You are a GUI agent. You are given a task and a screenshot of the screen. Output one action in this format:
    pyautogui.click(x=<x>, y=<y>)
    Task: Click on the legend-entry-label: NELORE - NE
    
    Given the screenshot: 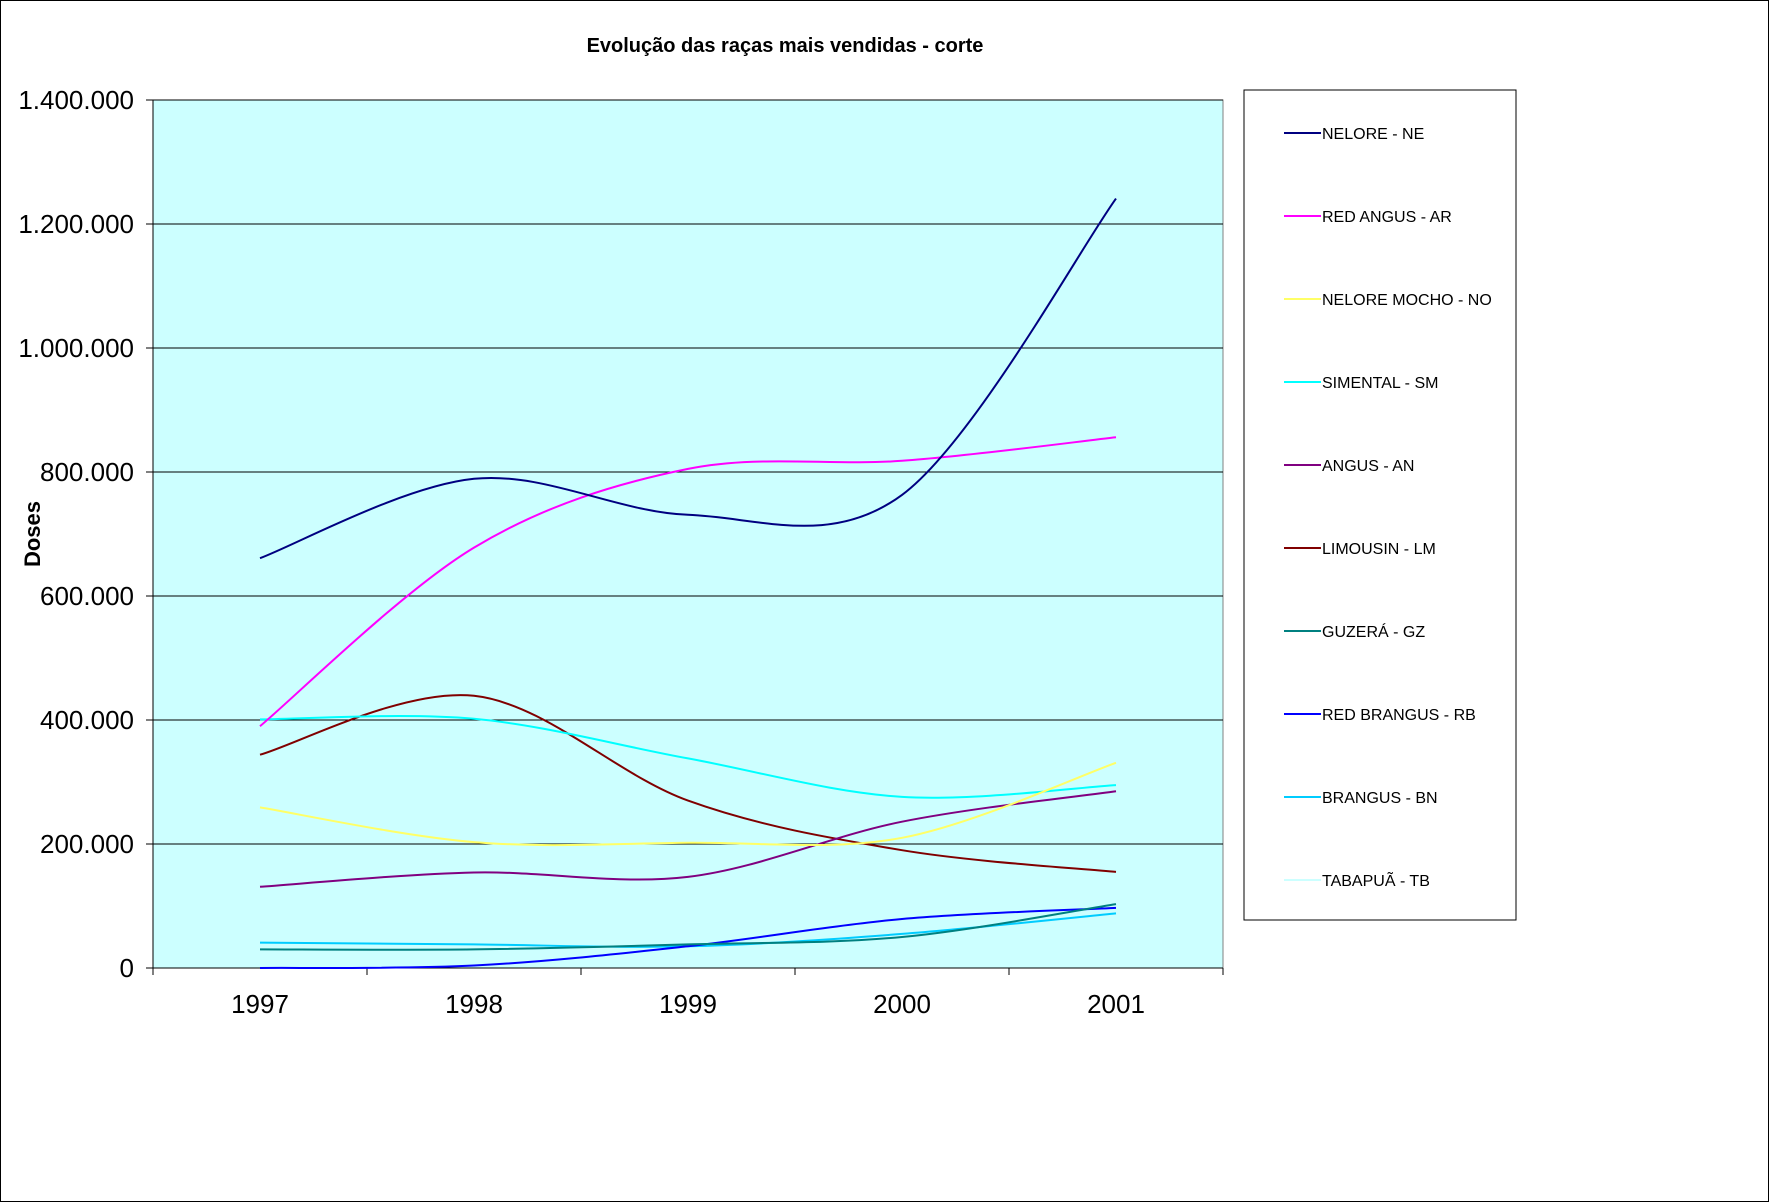 What is the action you would take?
    pyautogui.click(x=1373, y=134)
    